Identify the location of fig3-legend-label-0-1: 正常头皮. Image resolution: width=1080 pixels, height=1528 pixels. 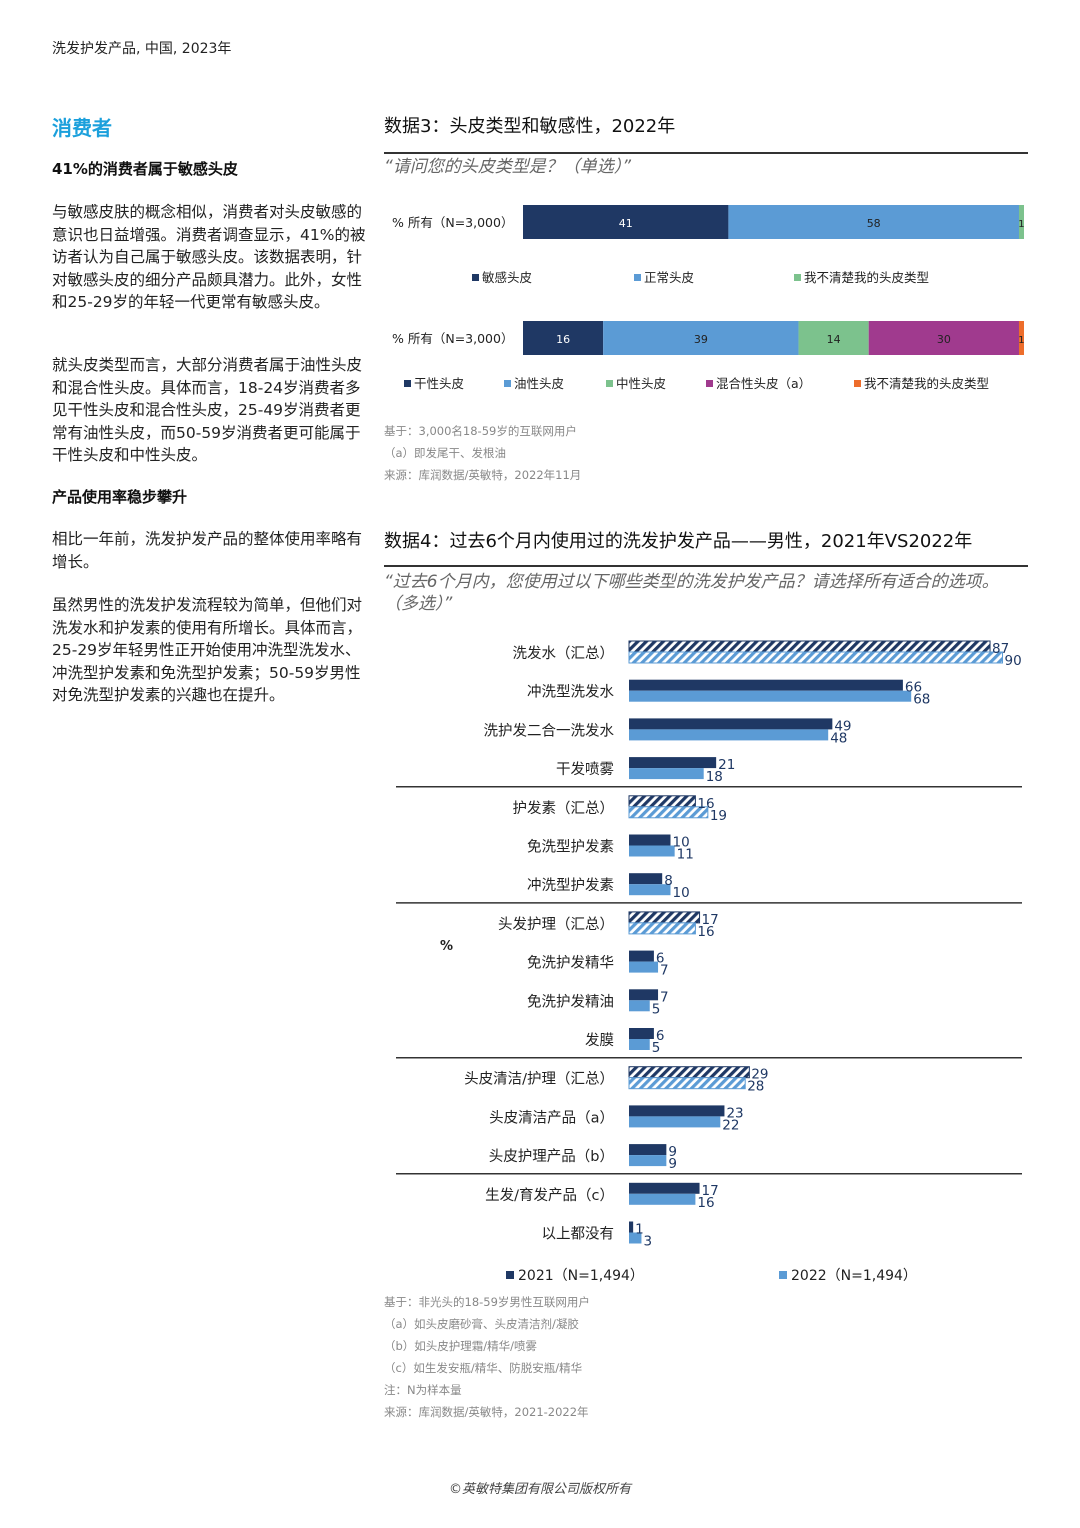
(669, 277).